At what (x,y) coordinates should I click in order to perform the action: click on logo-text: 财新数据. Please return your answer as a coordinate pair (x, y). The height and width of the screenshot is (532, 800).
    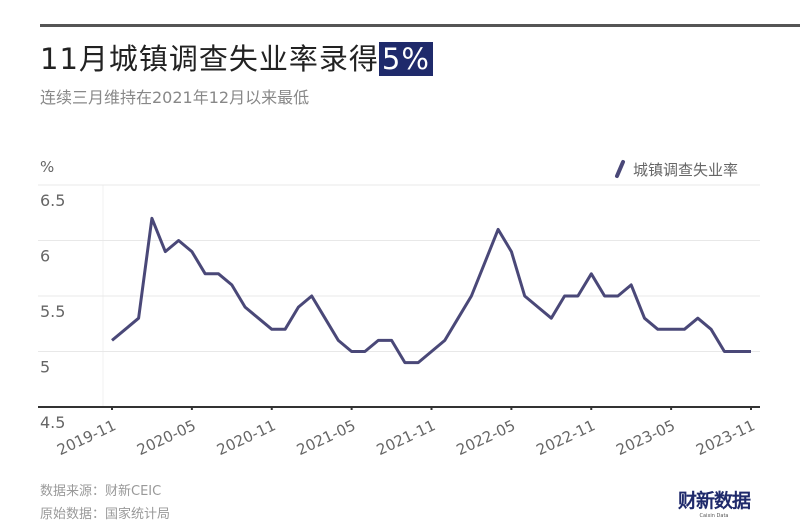
    Looking at the image, I should click on (714, 501).